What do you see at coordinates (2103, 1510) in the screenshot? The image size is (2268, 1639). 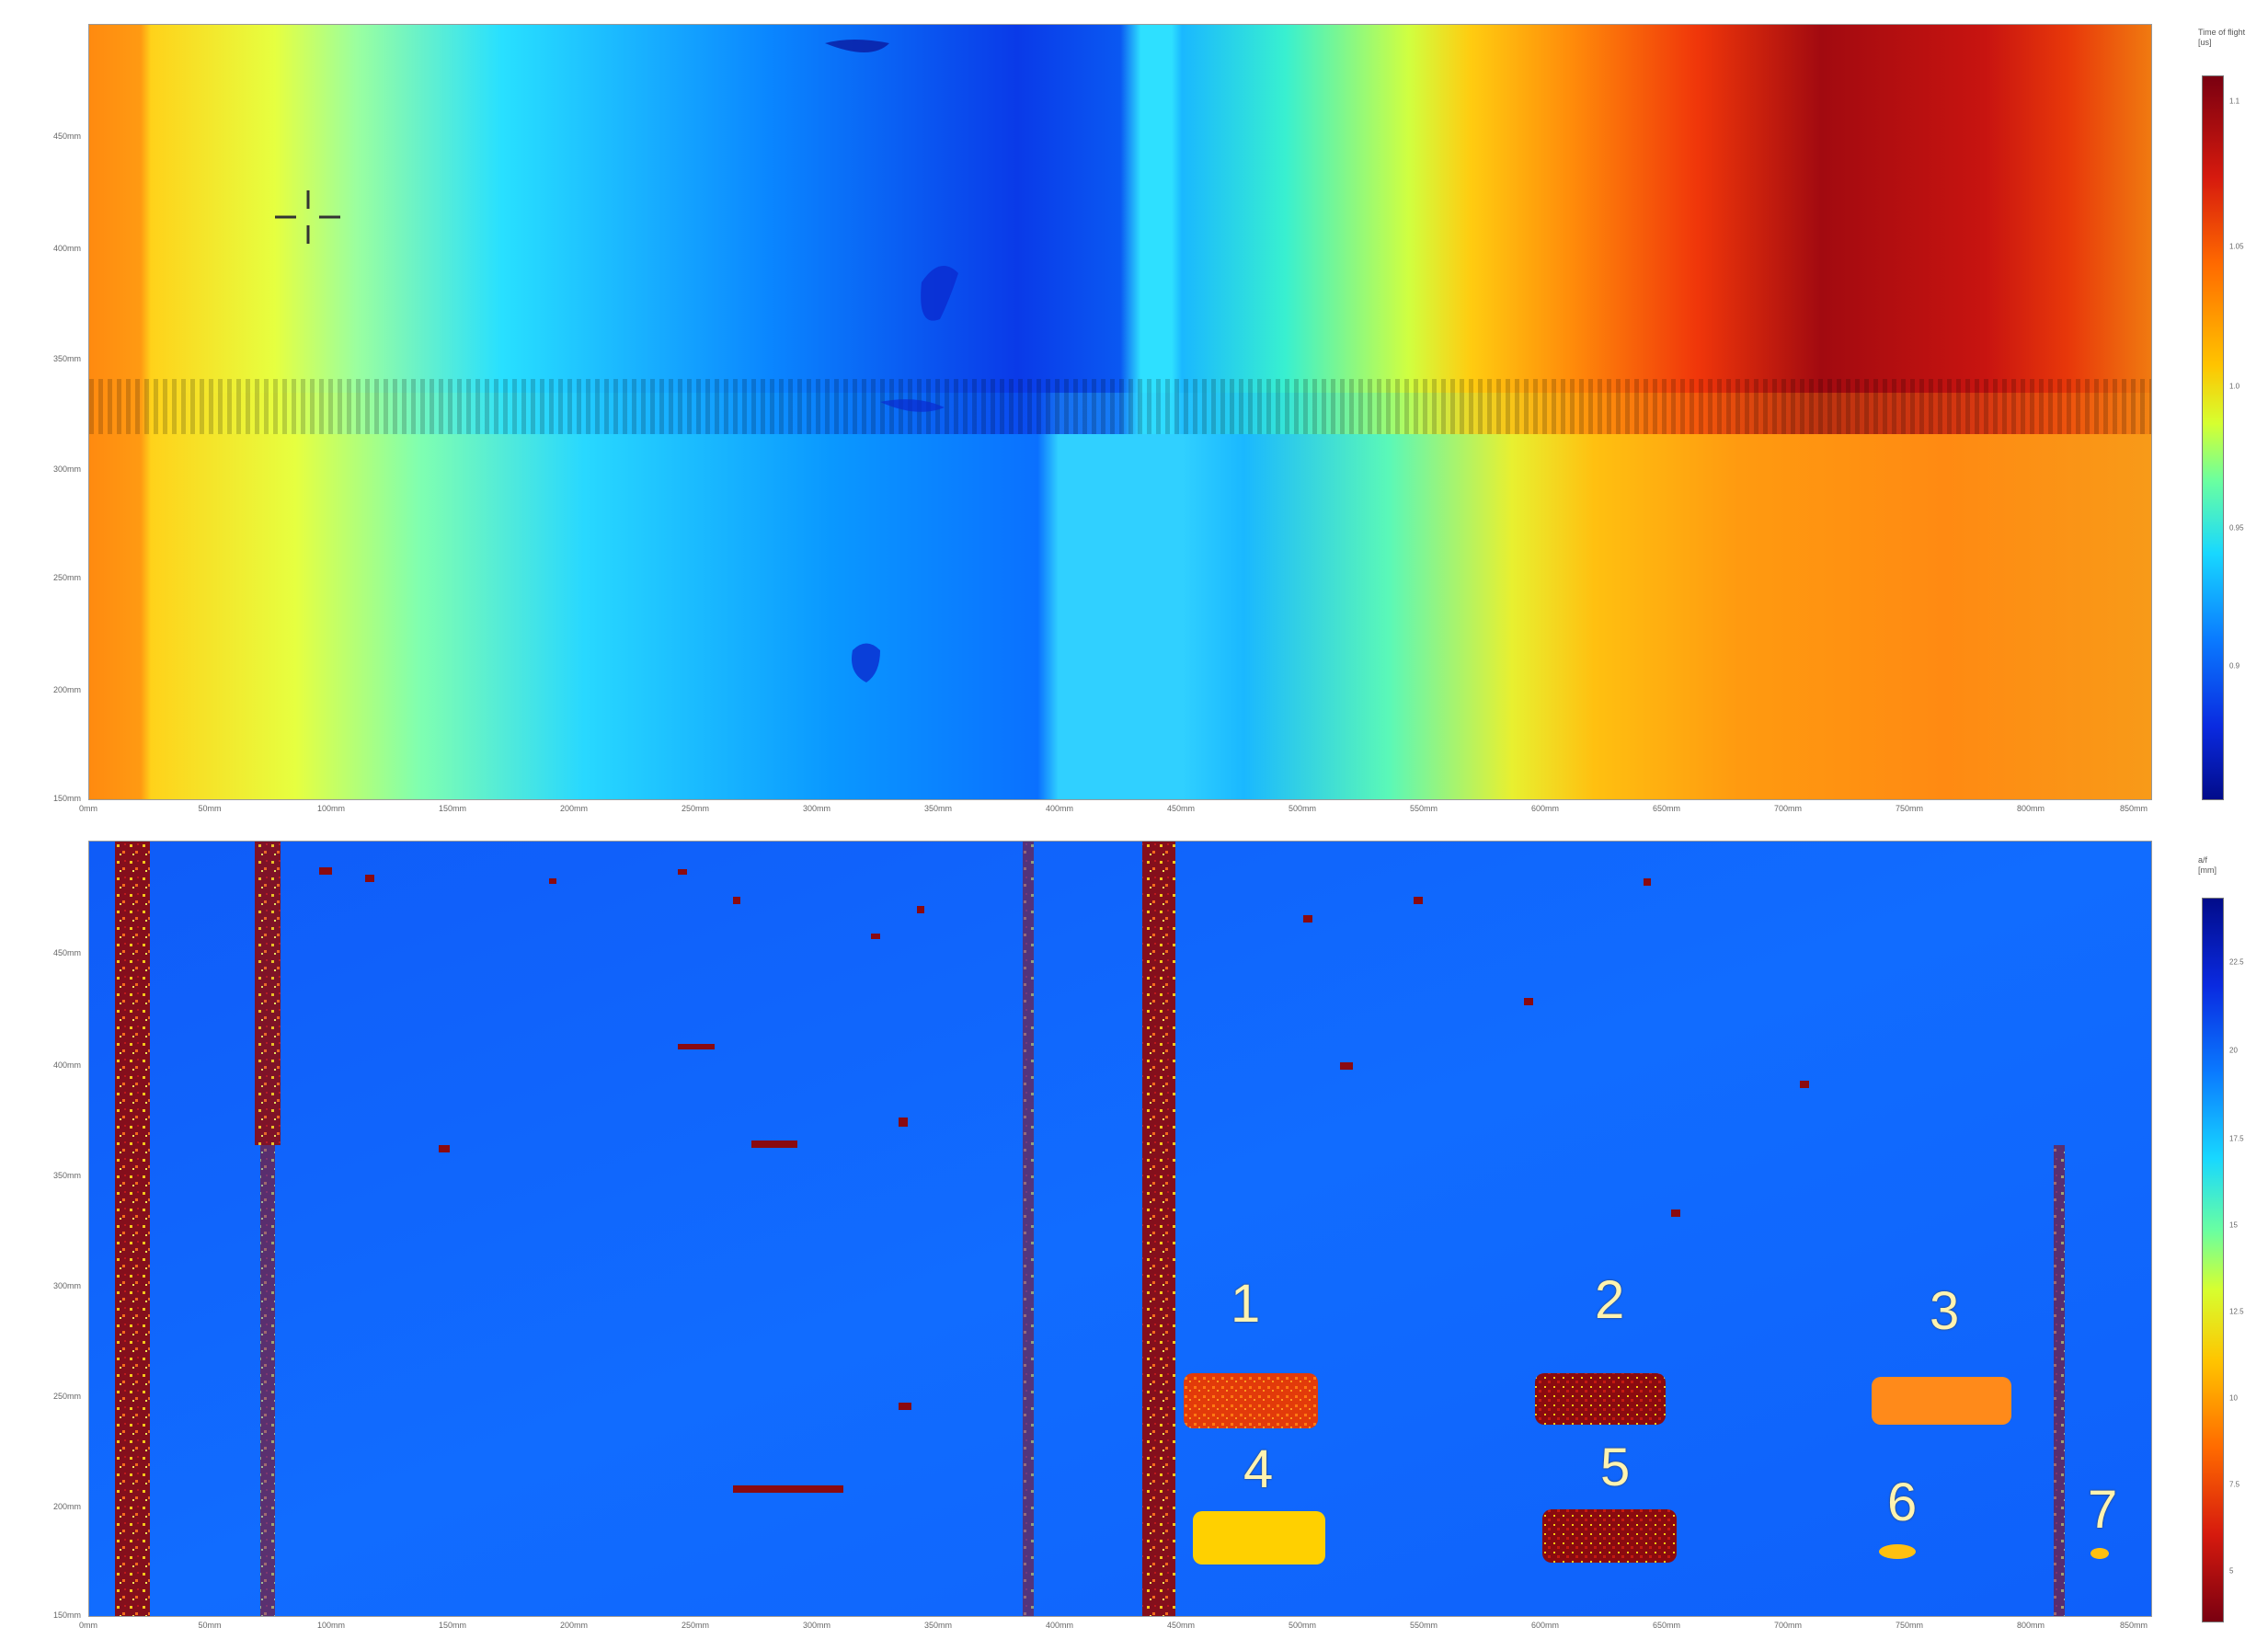 I see `defect-label-7: 7` at bounding box center [2103, 1510].